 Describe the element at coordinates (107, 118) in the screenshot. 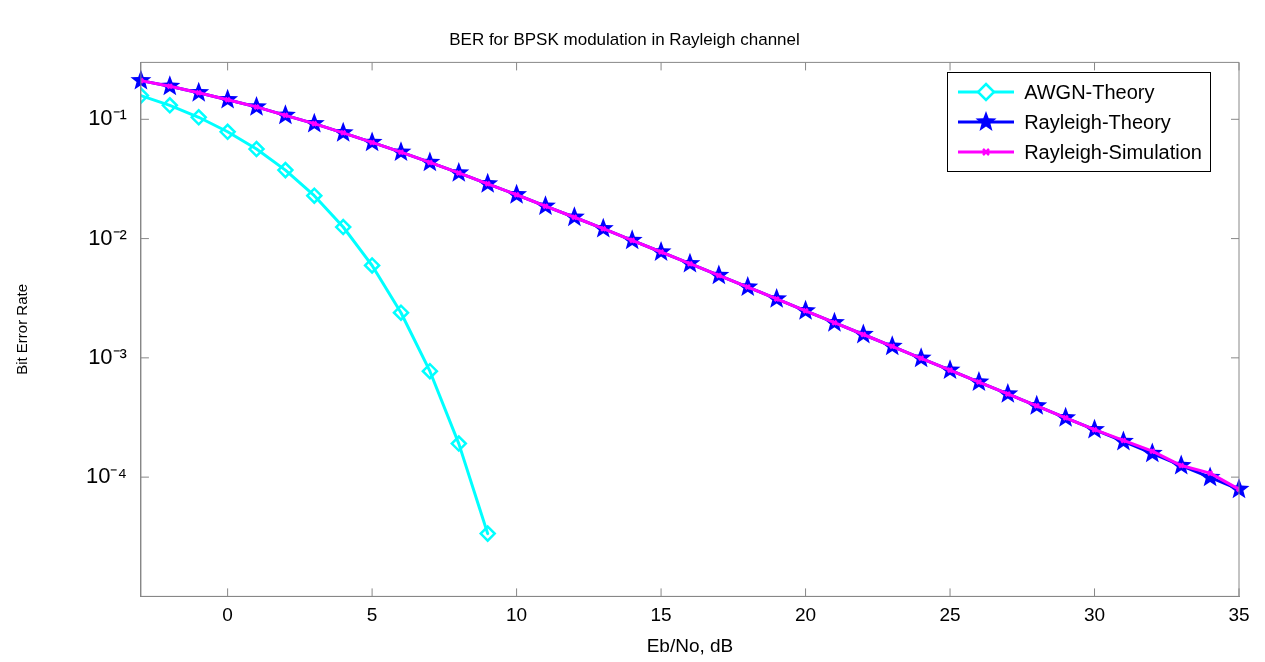

I see `y-tick-label: 10⁻¹` at that location.